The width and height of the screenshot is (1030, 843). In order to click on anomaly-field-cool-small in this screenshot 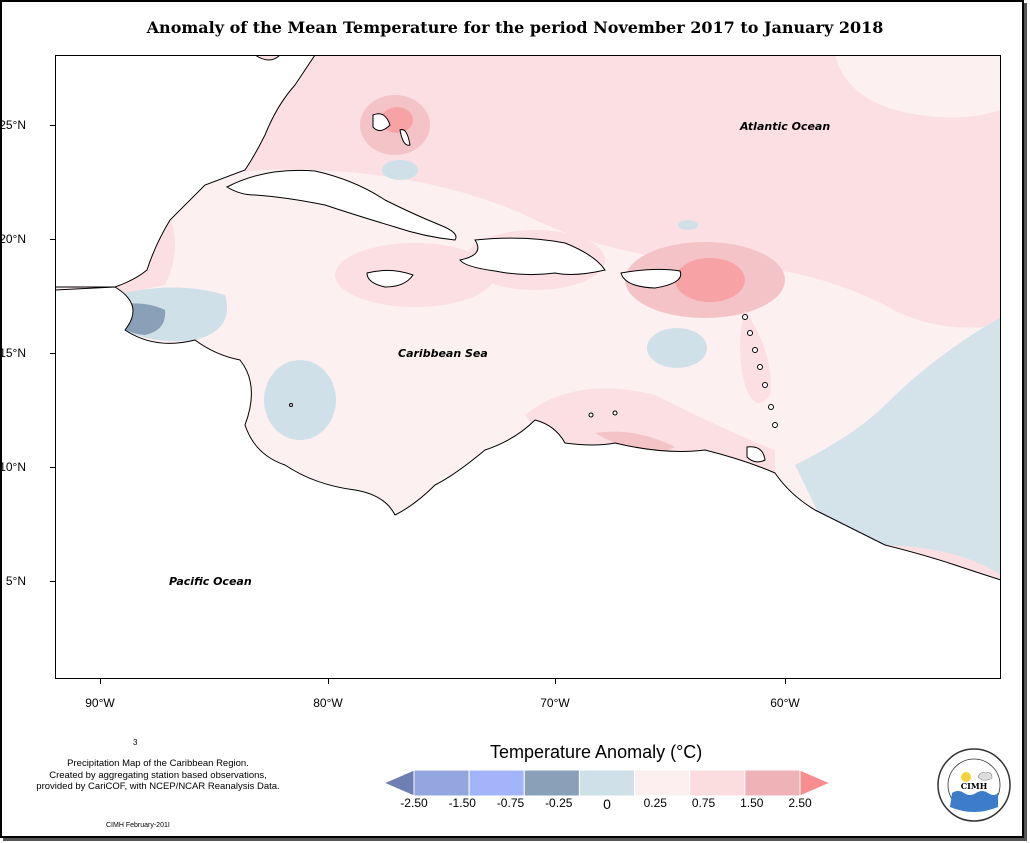, I will do `click(688, 225)`.